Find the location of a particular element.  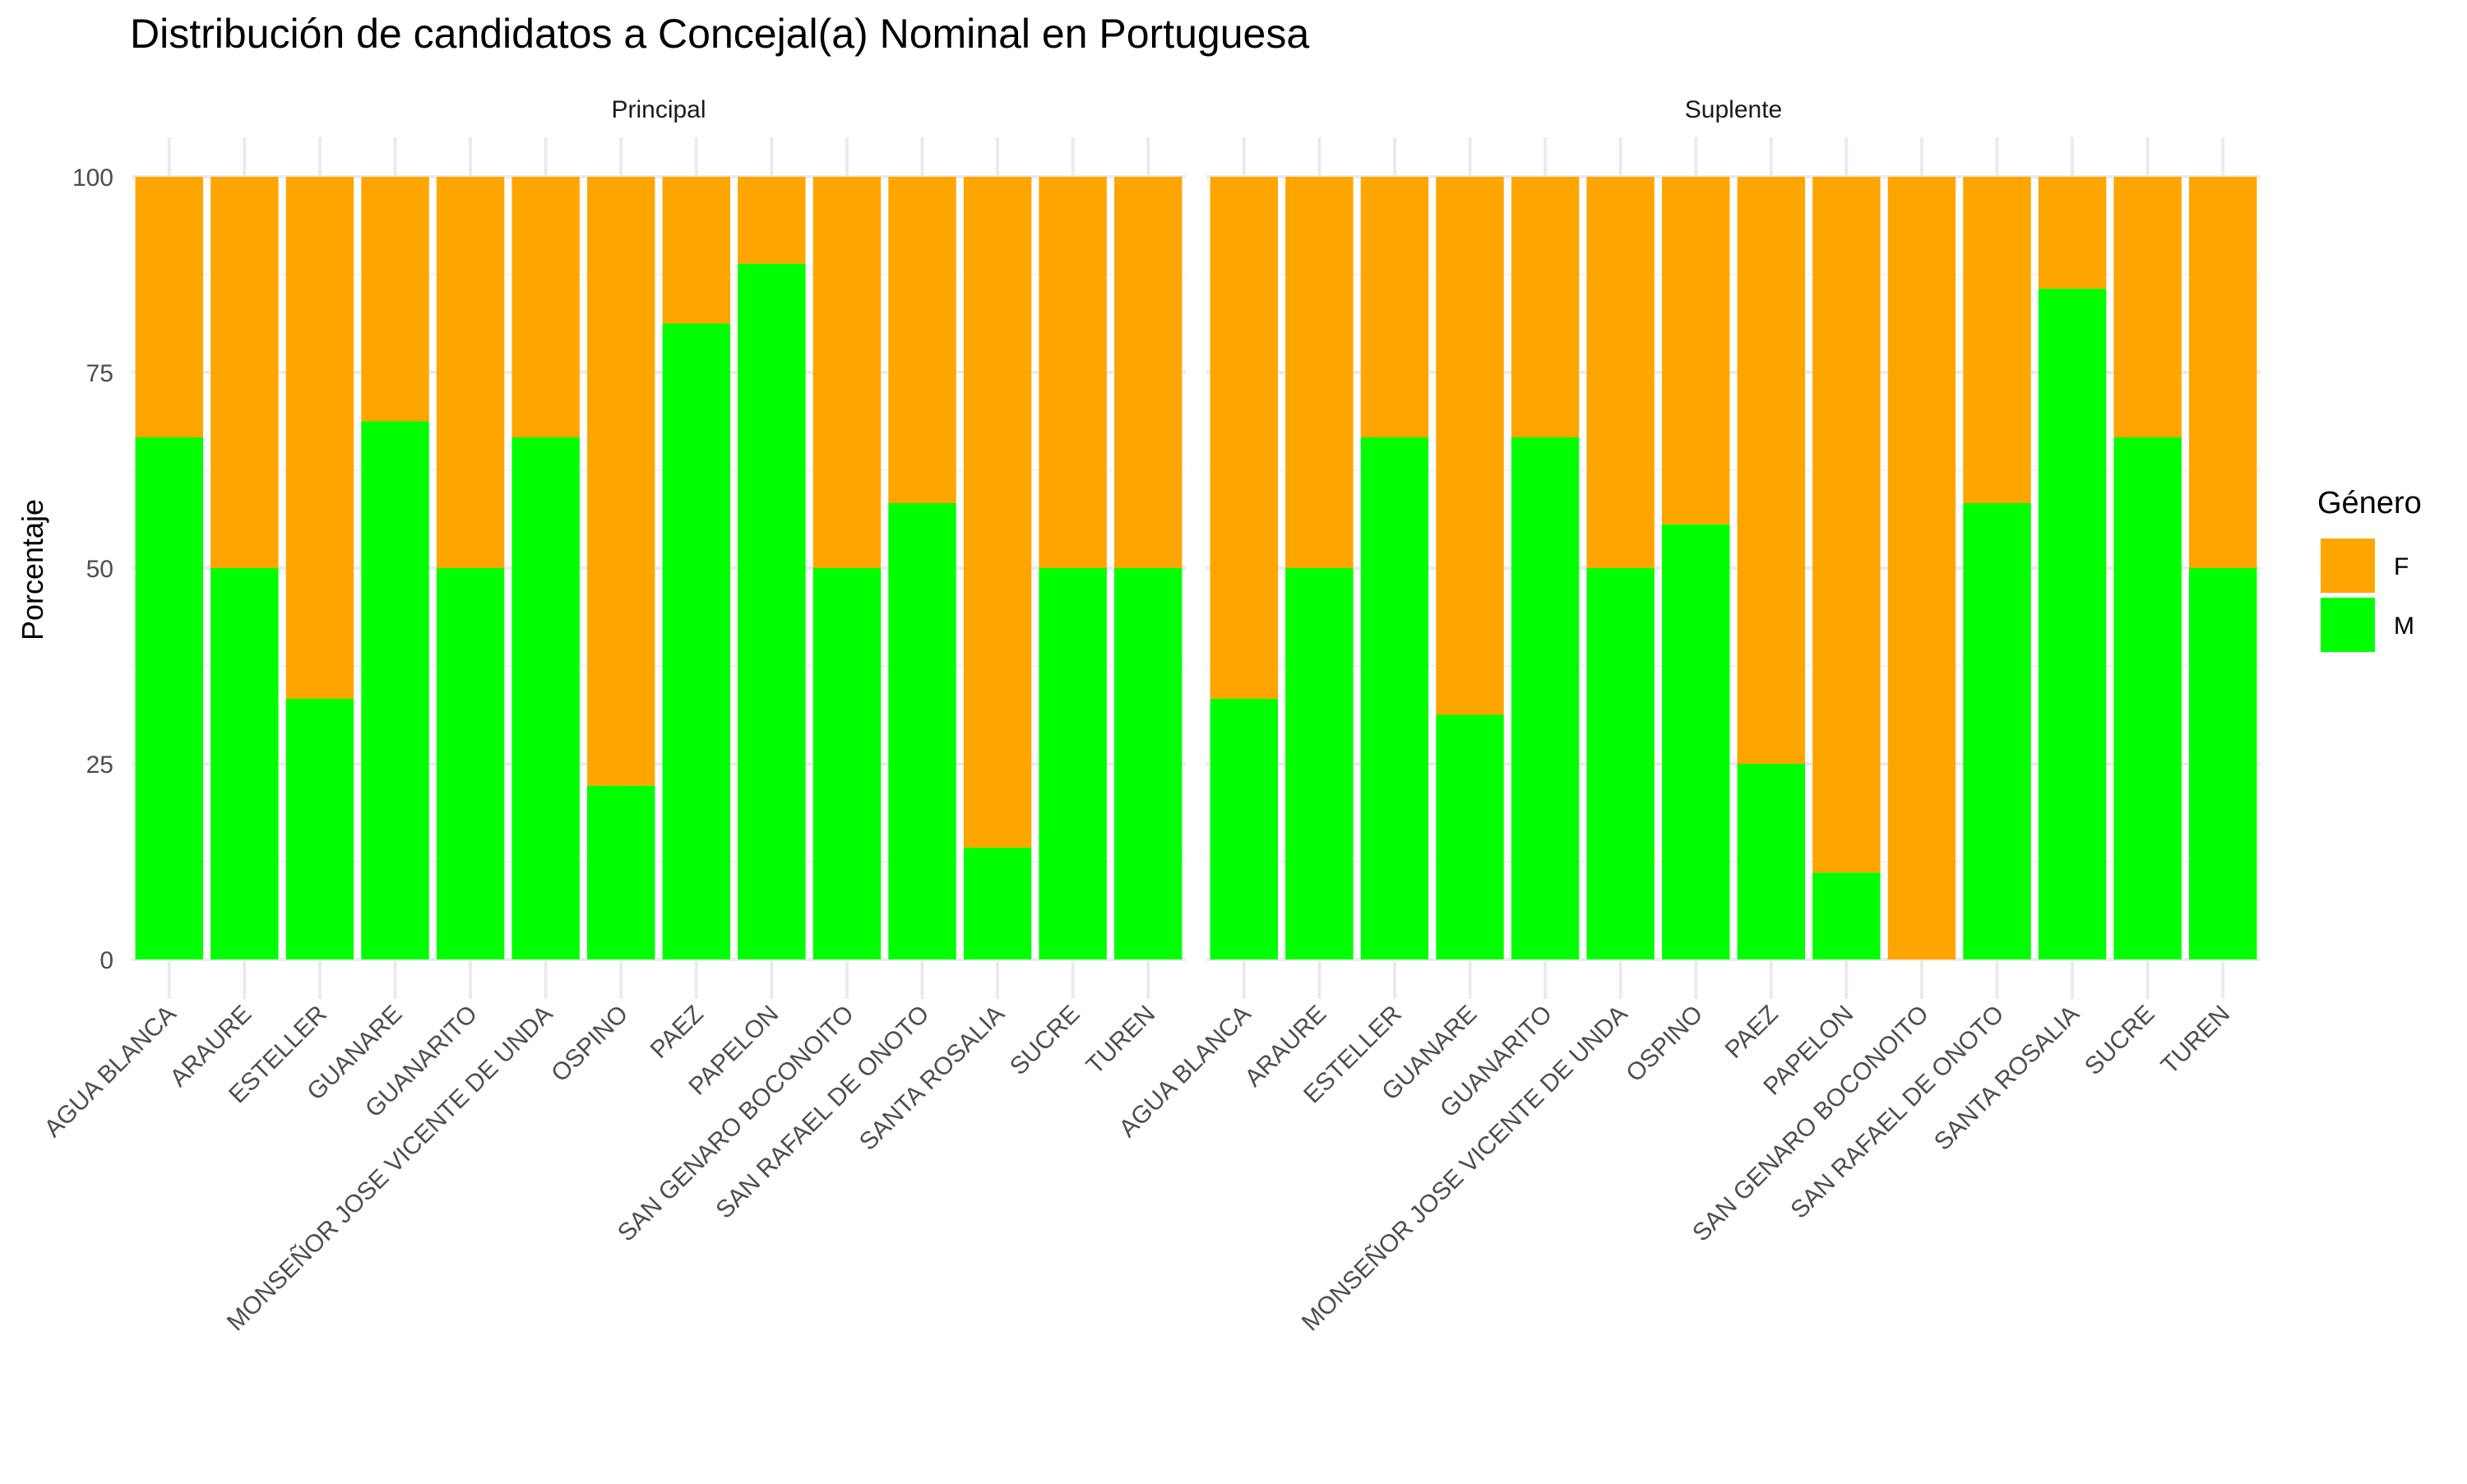

y-tick-label: 100 is located at coordinates (92, 178).